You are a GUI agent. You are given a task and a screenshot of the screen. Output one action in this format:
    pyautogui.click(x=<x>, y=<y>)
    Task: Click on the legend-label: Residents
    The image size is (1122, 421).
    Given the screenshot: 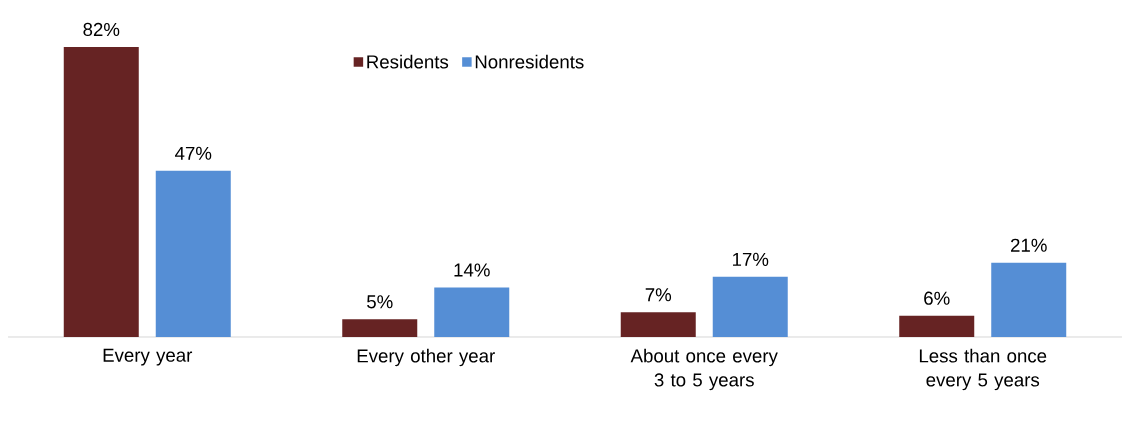 What is the action you would take?
    pyautogui.click(x=408, y=61)
    